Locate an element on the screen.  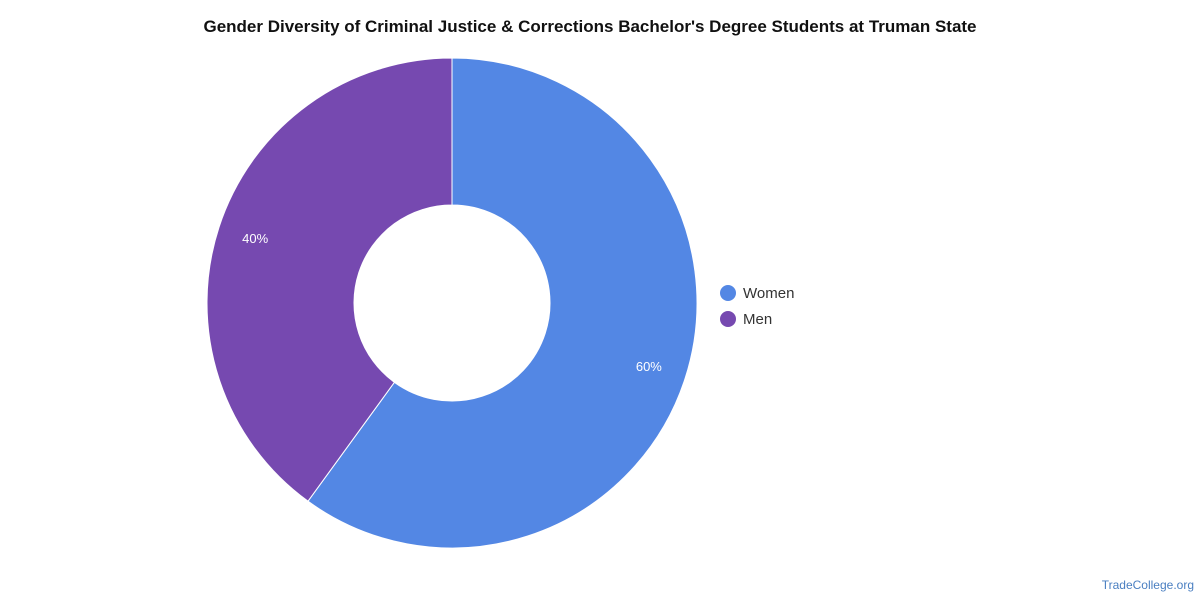
legend-item-men: Men is located at coordinates (757, 319).